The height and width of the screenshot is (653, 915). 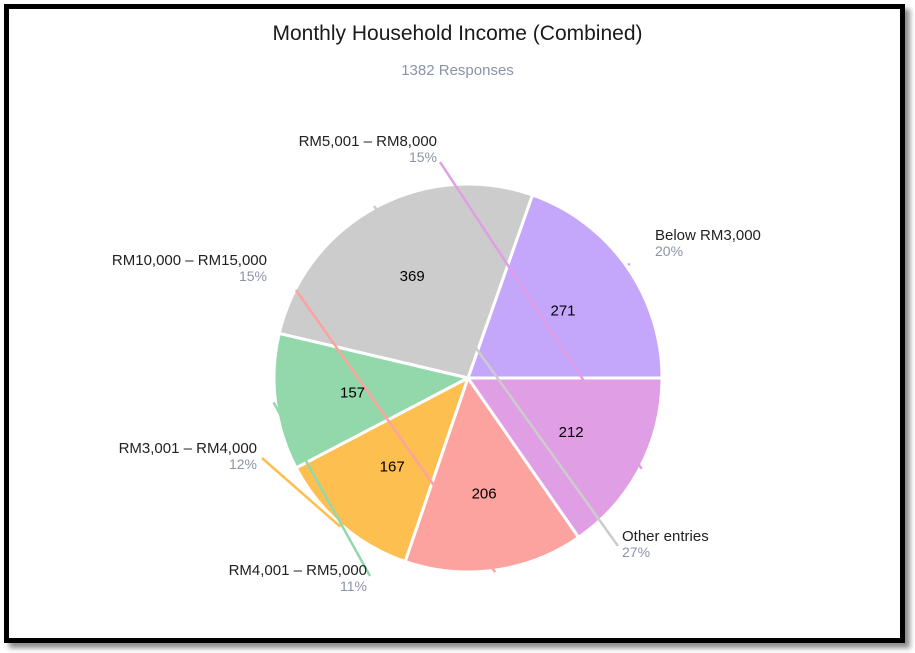 I want to click on slice-value-label: 212, so click(x=571, y=432).